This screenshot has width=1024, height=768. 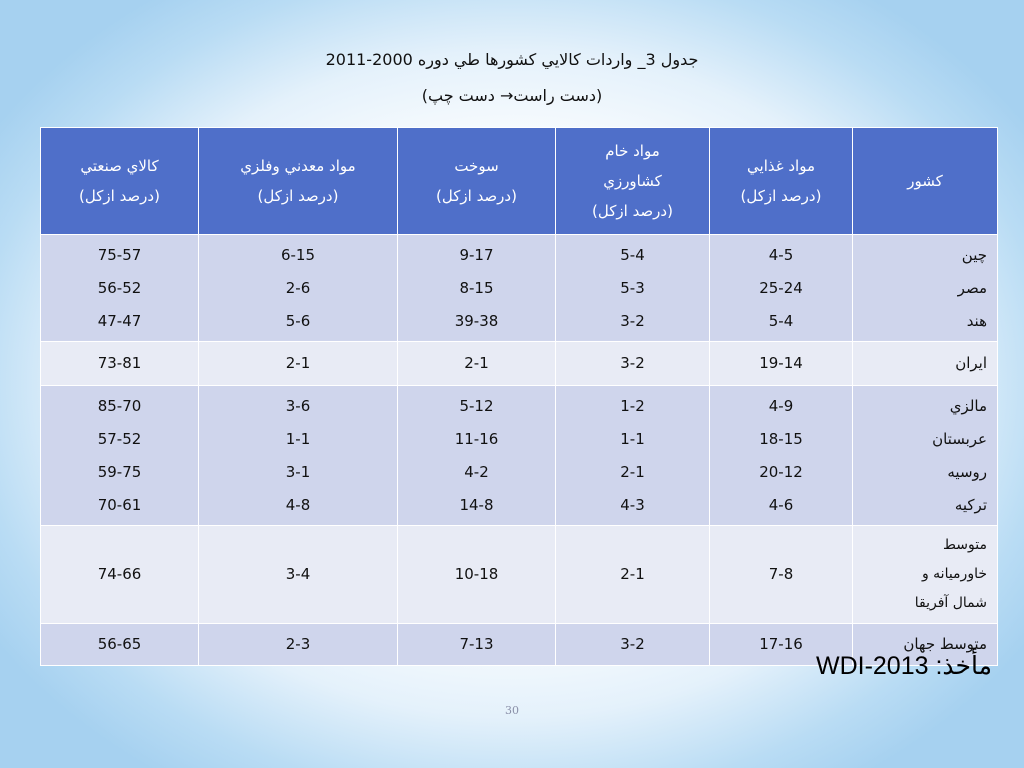 I want to click on fuel-cell: 10-18, so click(x=476, y=574).